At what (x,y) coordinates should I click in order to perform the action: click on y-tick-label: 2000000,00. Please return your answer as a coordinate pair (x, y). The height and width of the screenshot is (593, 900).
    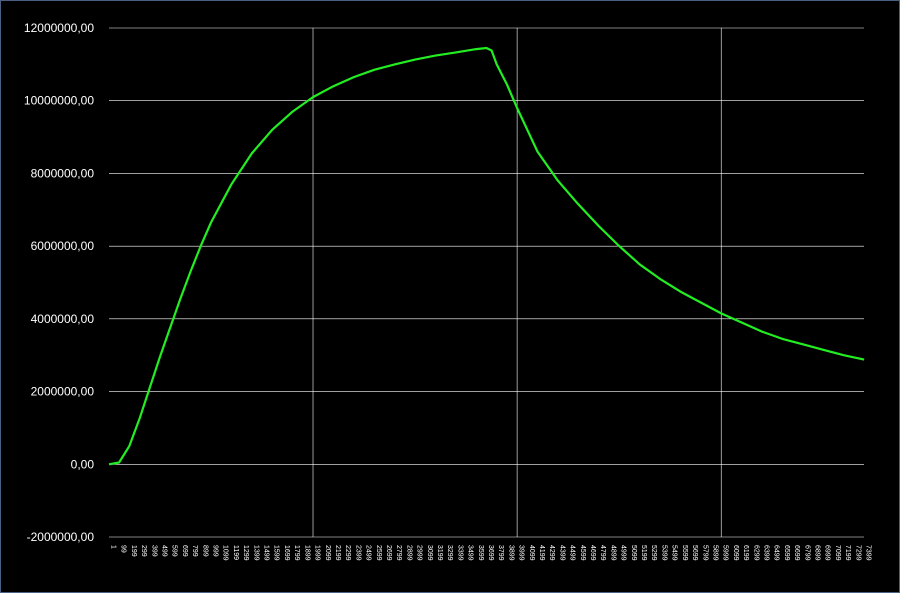
    Looking at the image, I should click on (63, 392).